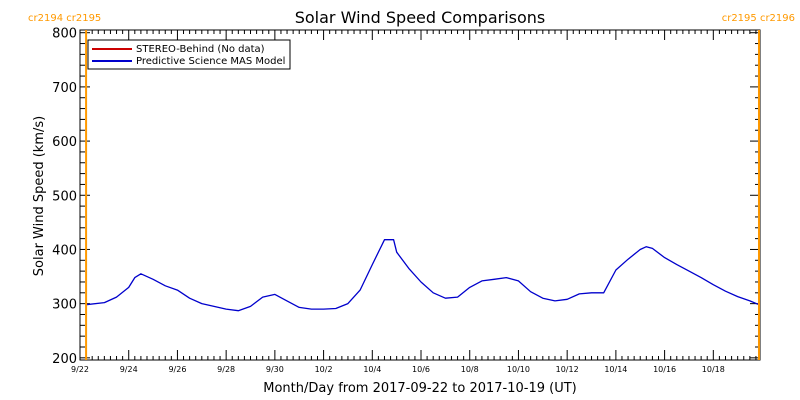  What do you see at coordinates (226, 369) in the screenshot?
I see `x-tick-label: 9/28` at bounding box center [226, 369].